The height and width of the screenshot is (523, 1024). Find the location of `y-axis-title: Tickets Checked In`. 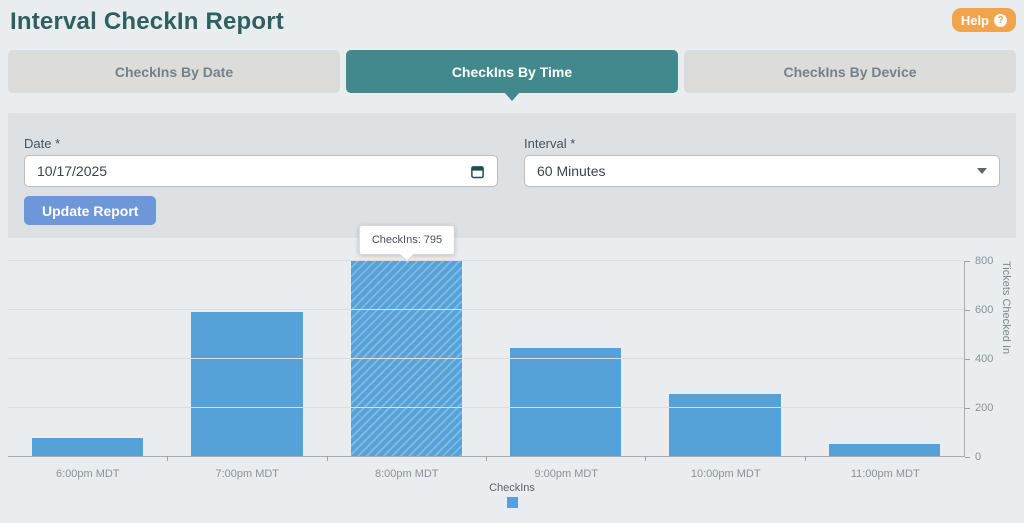

y-axis-title: Tickets Checked In is located at coordinates (1006, 308).